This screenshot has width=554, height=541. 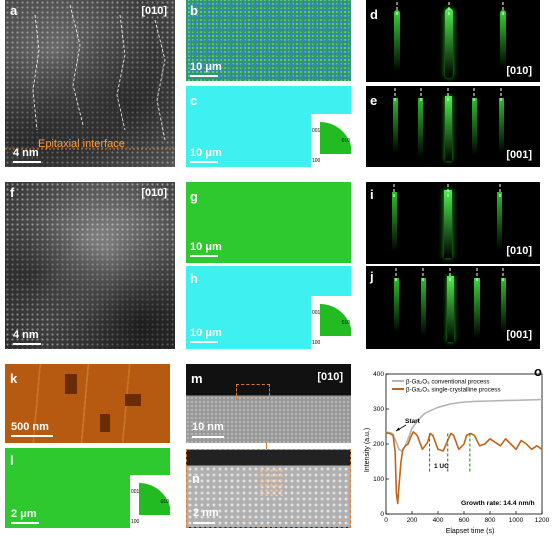 What do you see at coordinates (87, 403) in the screenshot?
I see `panel-k-afm: k 500 nm` at bounding box center [87, 403].